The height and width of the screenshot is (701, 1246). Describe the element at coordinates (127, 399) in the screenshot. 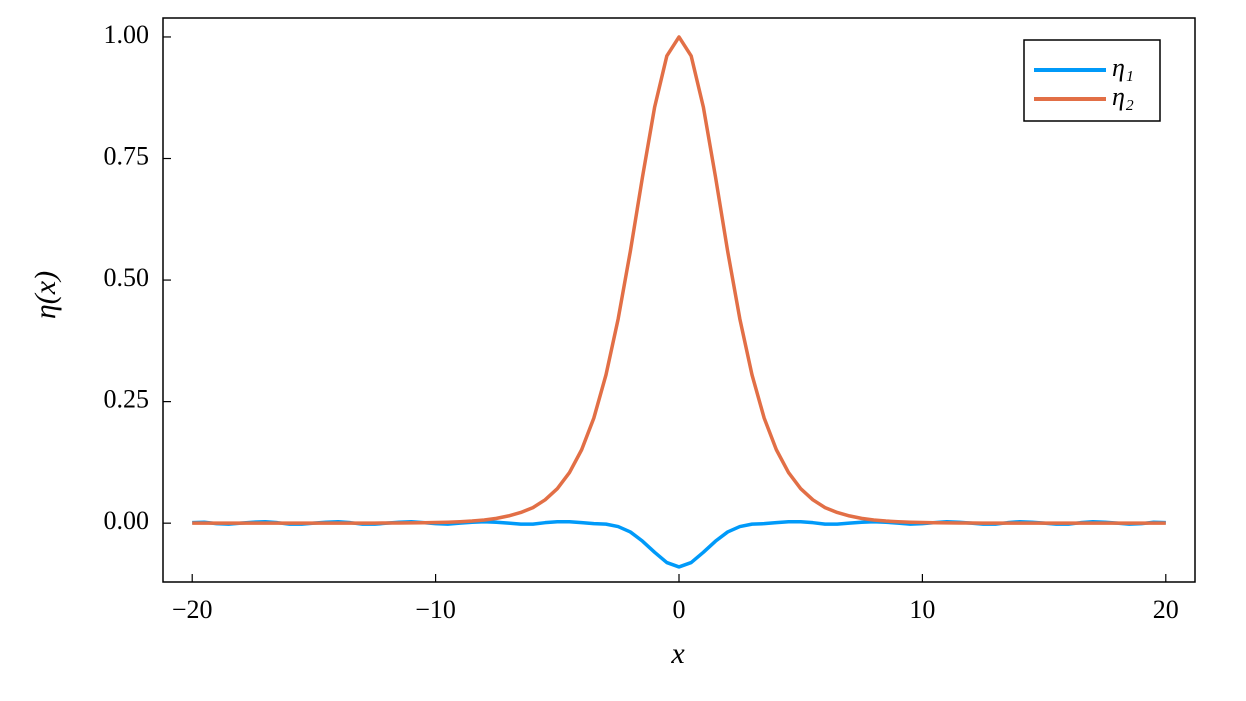

I see `y-tick-label: 0.25` at that location.